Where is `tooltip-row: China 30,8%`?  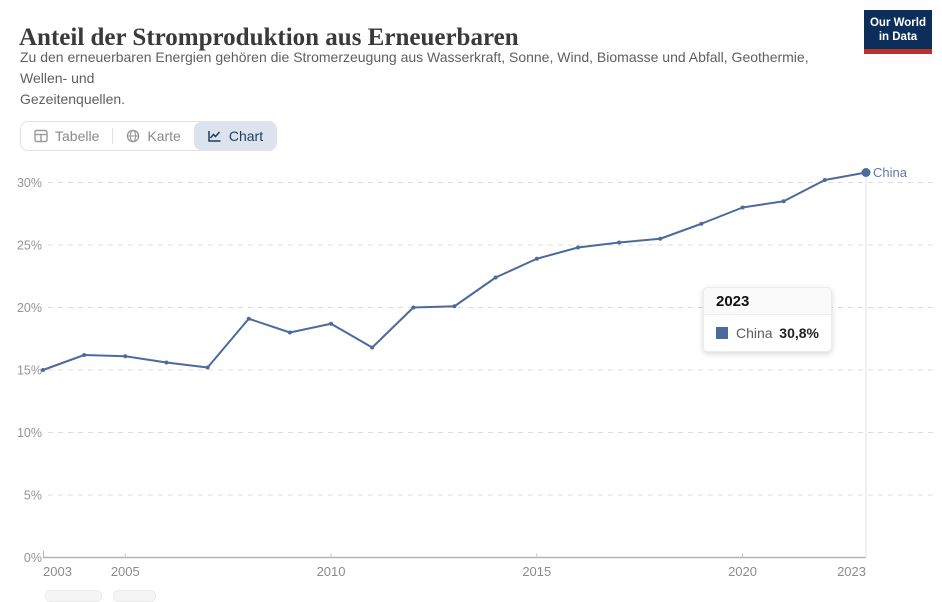
tooltip-row: China 30,8% is located at coordinates (767, 333).